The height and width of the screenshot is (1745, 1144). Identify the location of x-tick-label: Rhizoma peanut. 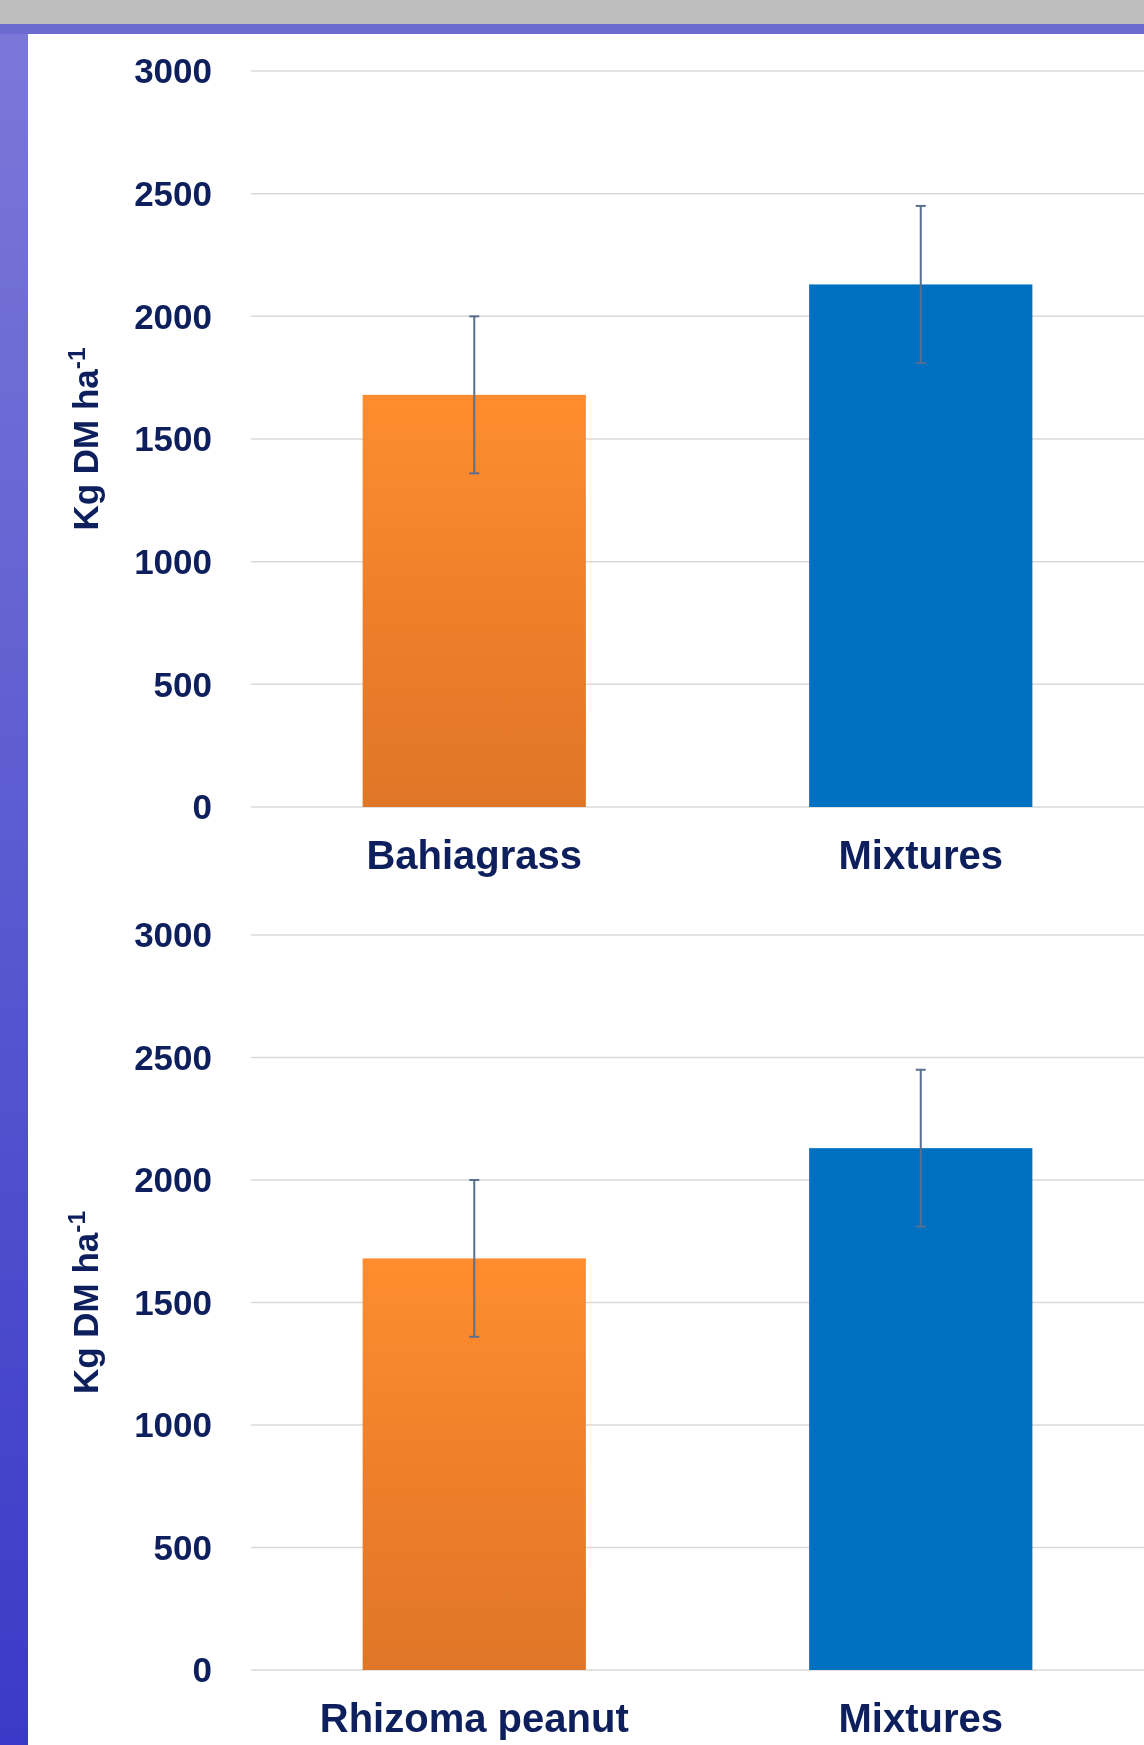
(474, 1718).